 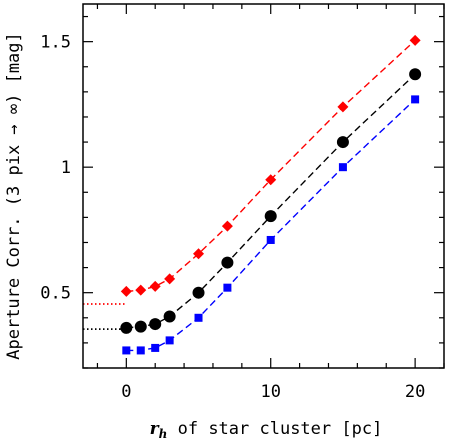 What do you see at coordinates (270, 392) in the screenshot?
I see `x-tick-label: 10` at bounding box center [270, 392].